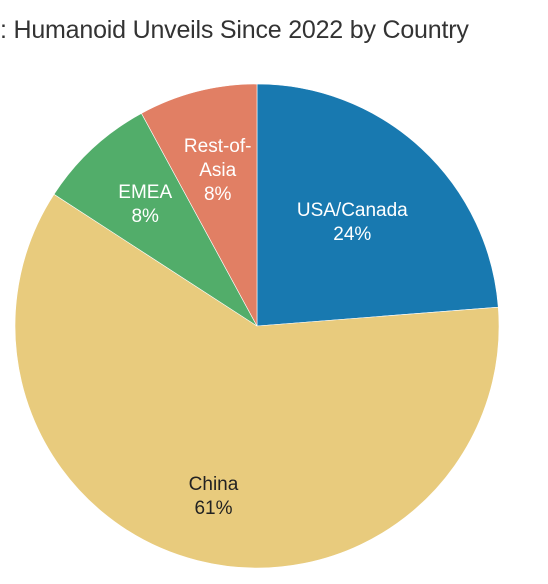 The height and width of the screenshot is (584, 548). Describe the element at coordinates (352, 234) in the screenshot. I see `slice-percent: 24%` at that location.